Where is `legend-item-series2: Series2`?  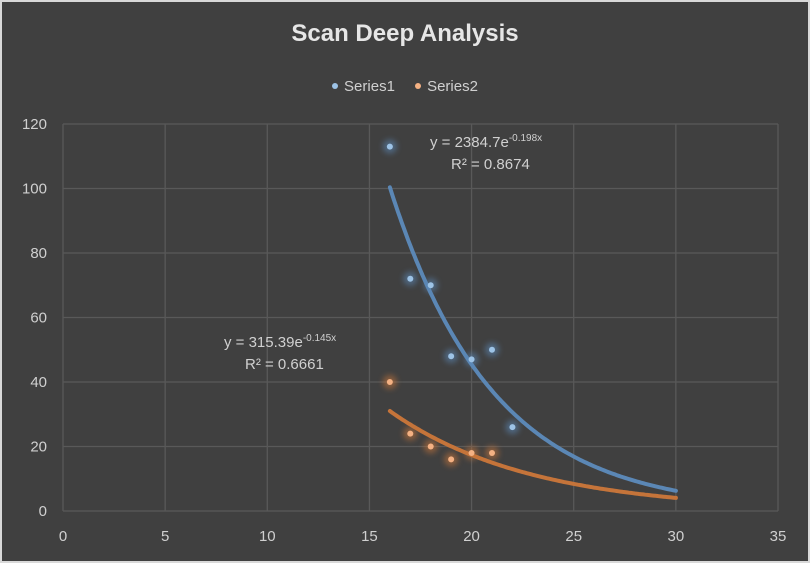
legend-item-series2: Series2 is located at coordinates (446, 86).